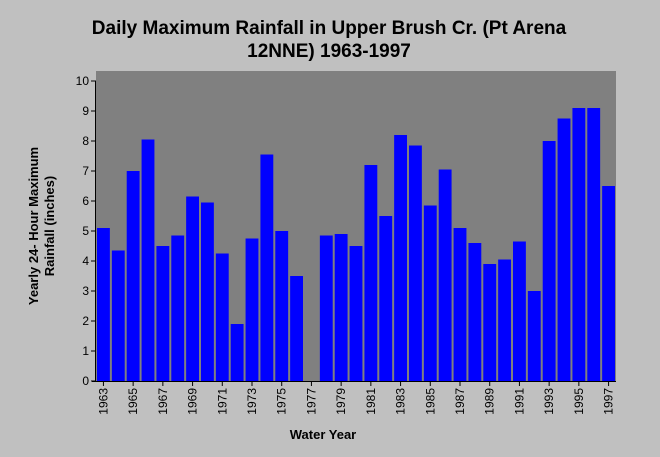  I want to click on bar-1972, so click(237, 352).